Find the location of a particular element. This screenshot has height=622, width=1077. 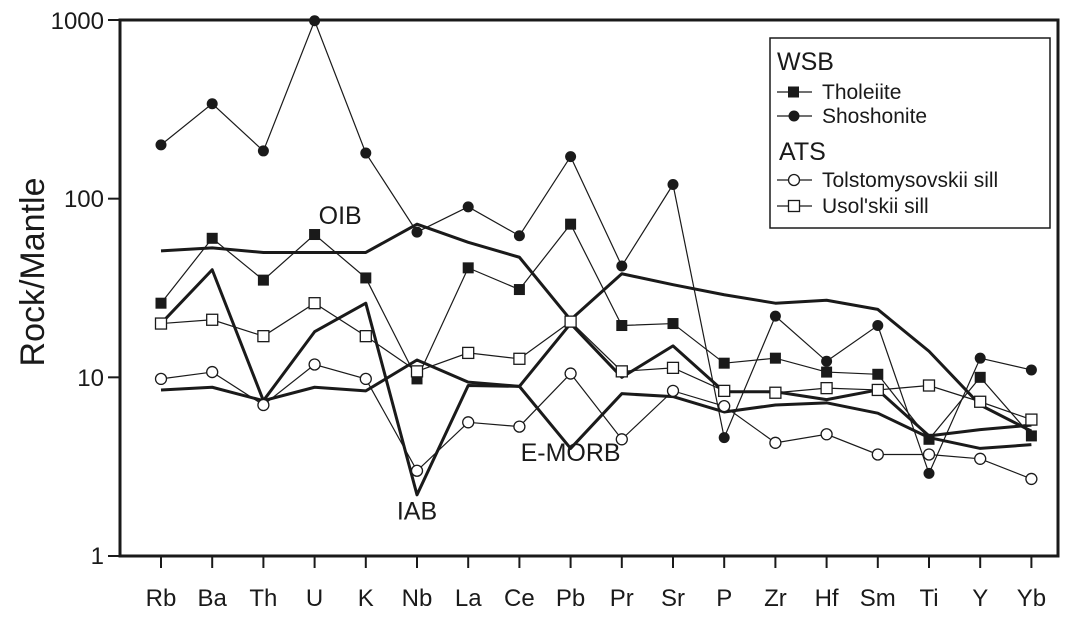

x-tick-label-k: K is located at coordinates (366, 598).